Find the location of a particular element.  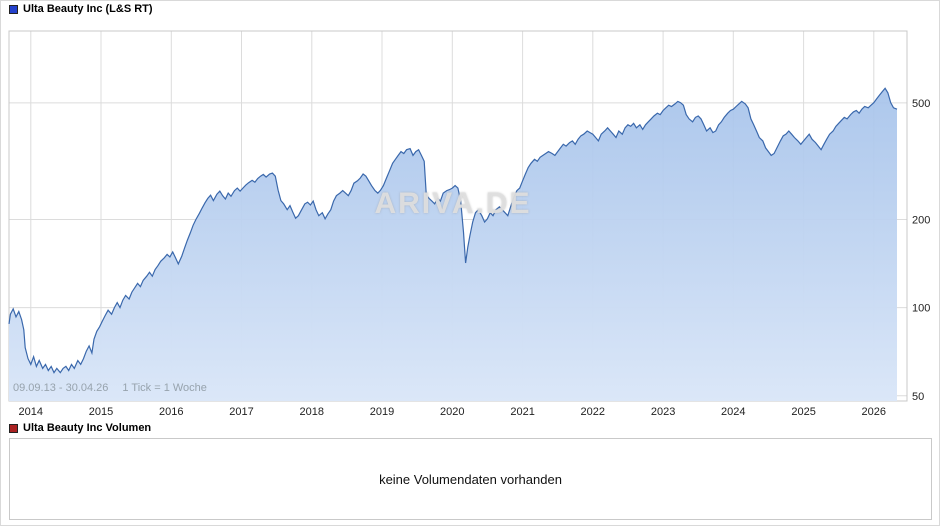

x-axis-label: 2015 is located at coordinates (101, 412).